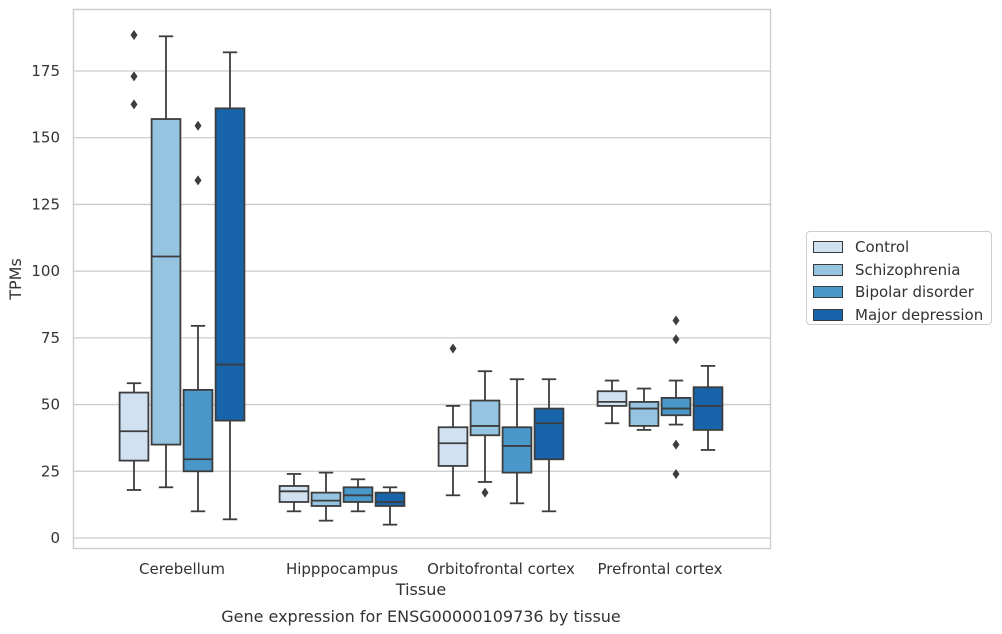 This screenshot has width=1002, height=634. I want to click on box-hipppocampus-control, so click(294, 493).